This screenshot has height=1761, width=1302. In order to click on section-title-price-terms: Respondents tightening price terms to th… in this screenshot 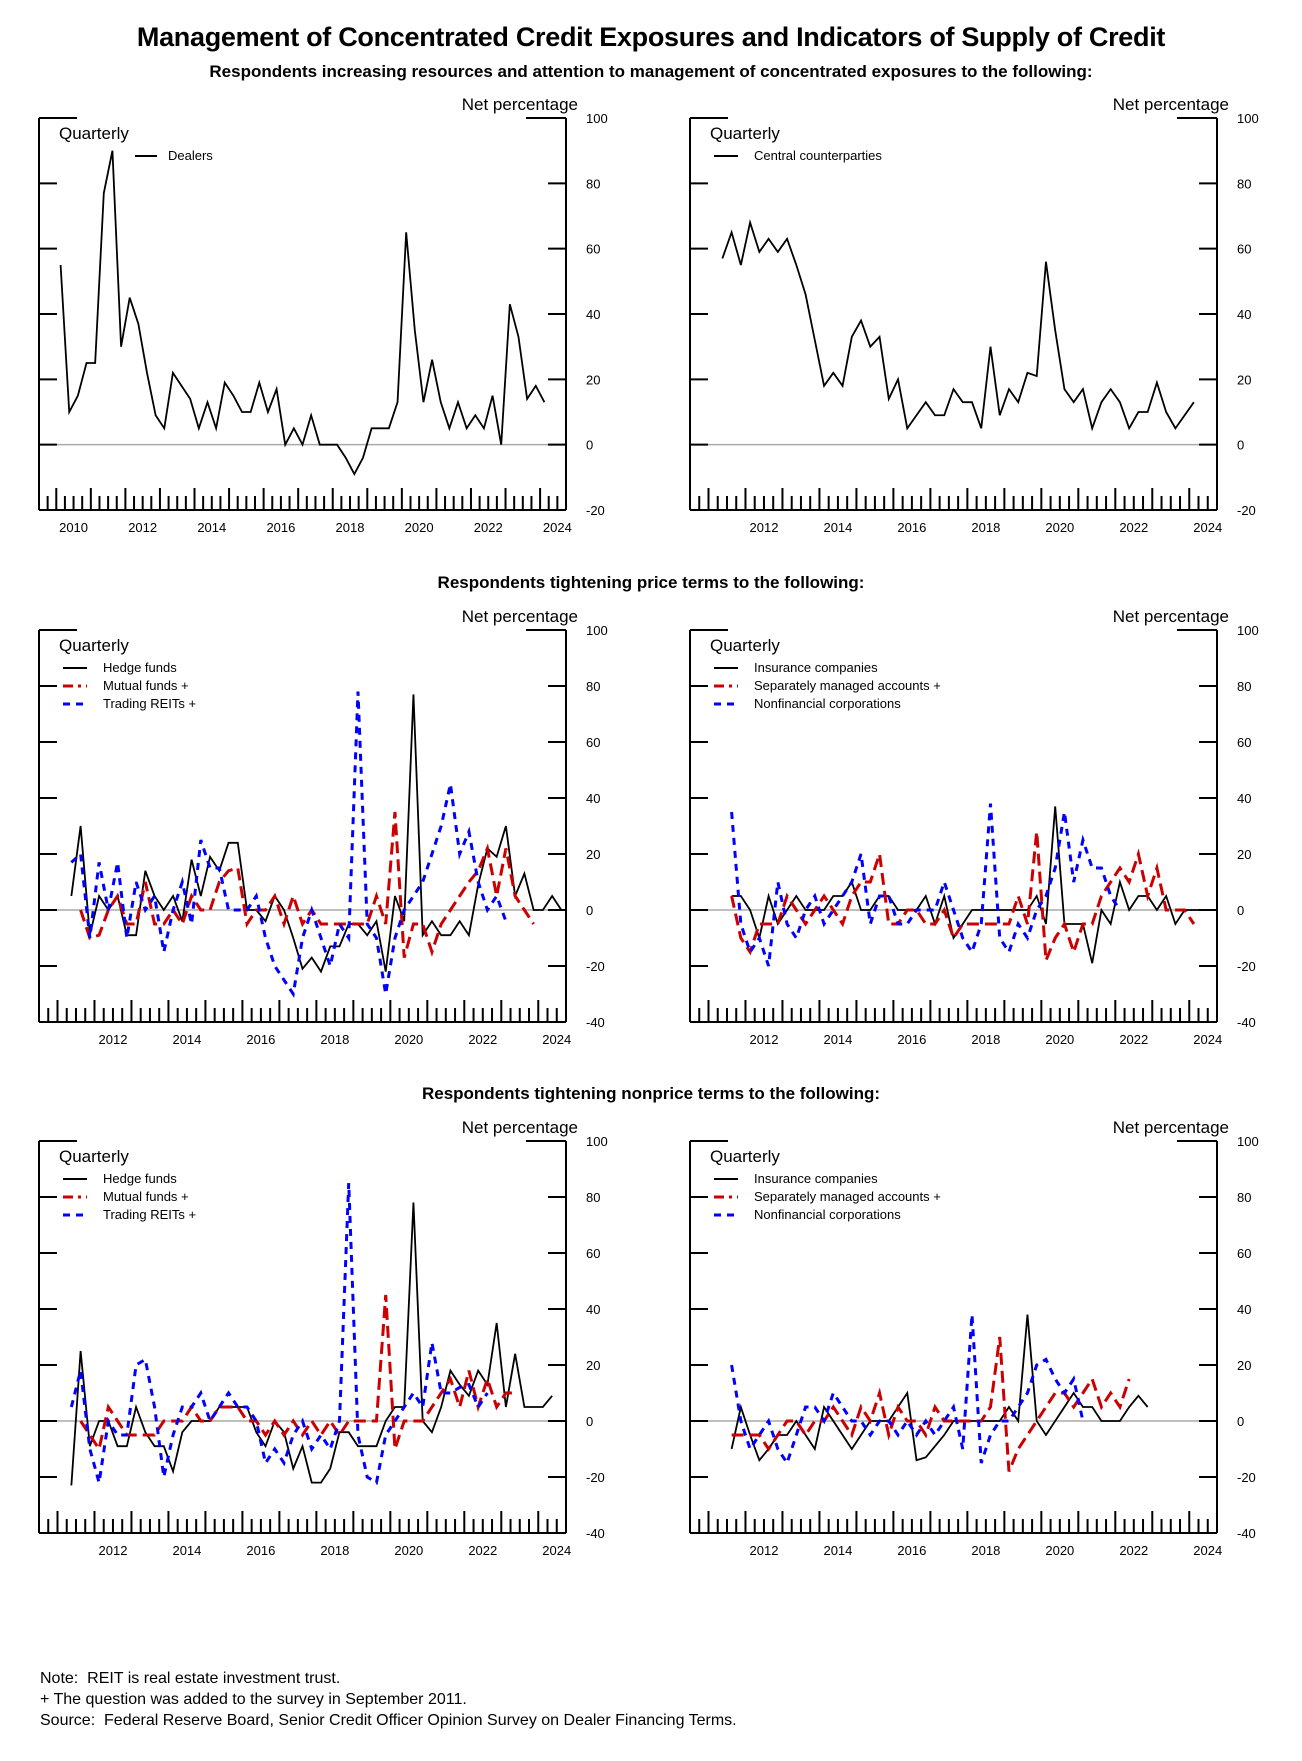, I will do `click(651, 582)`.